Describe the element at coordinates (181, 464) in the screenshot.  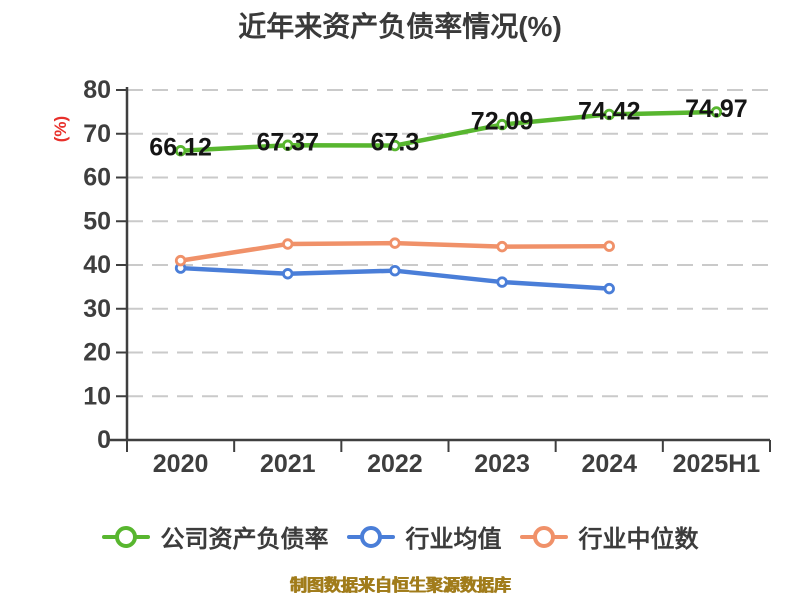
I see `x-tick-label: 2020` at that location.